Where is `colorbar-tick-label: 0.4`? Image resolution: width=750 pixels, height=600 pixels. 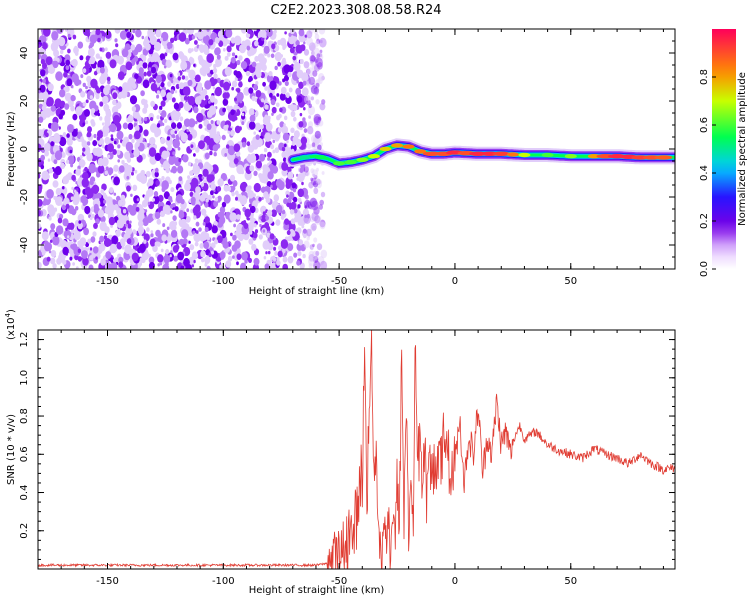
colorbar-tick-label: 0.4 is located at coordinates (704, 173).